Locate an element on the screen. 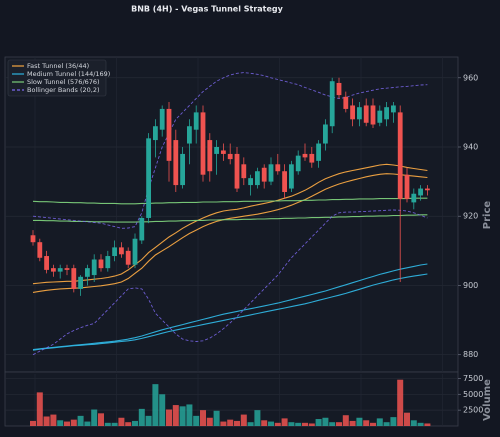 The width and height of the screenshot is (500, 437). volume-y-tick-label: 2500 is located at coordinates (473, 410).